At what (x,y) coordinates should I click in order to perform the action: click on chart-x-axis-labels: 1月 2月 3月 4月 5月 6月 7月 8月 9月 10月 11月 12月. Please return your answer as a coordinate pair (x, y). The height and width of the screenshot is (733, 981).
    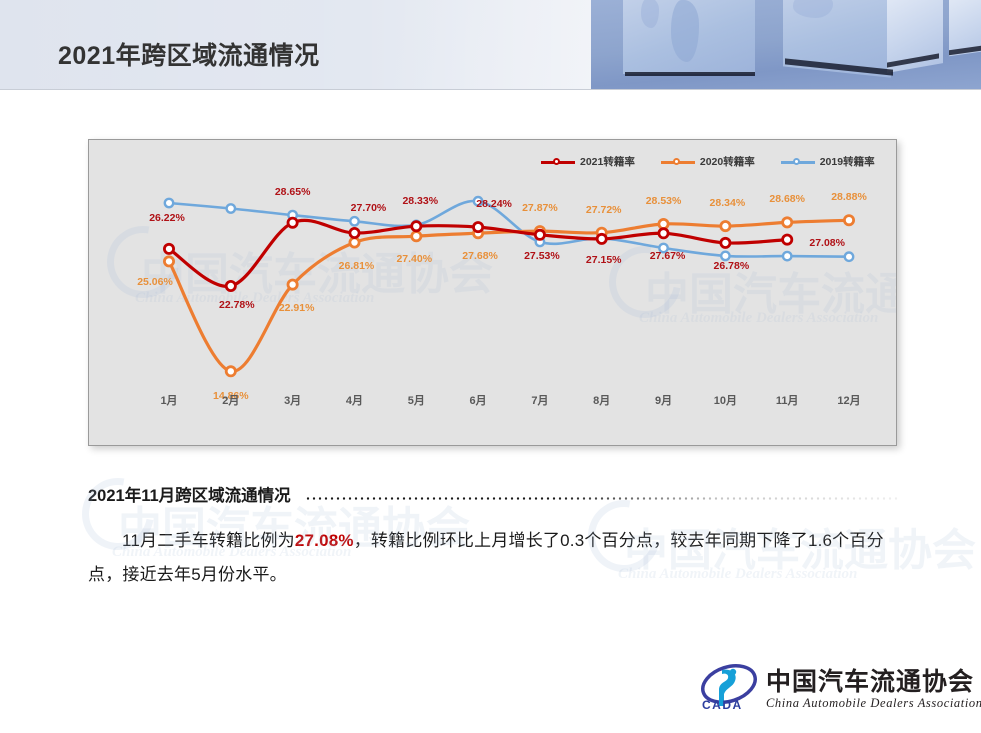
    Looking at the image, I should click on (492, 402).